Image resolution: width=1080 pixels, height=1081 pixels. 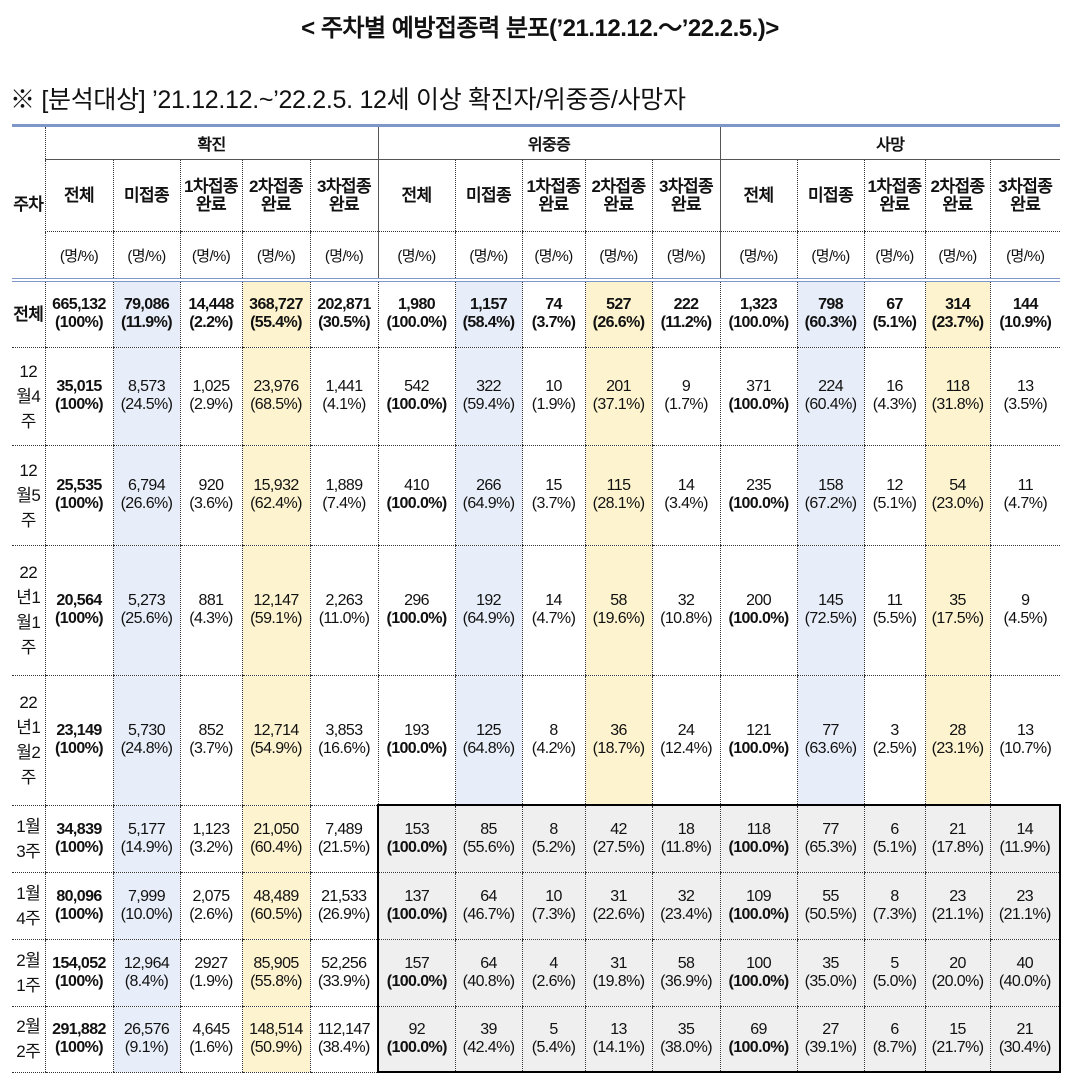 What do you see at coordinates (618, 914) in the screenshot?
I see `percent: (22.6%)` at bounding box center [618, 914].